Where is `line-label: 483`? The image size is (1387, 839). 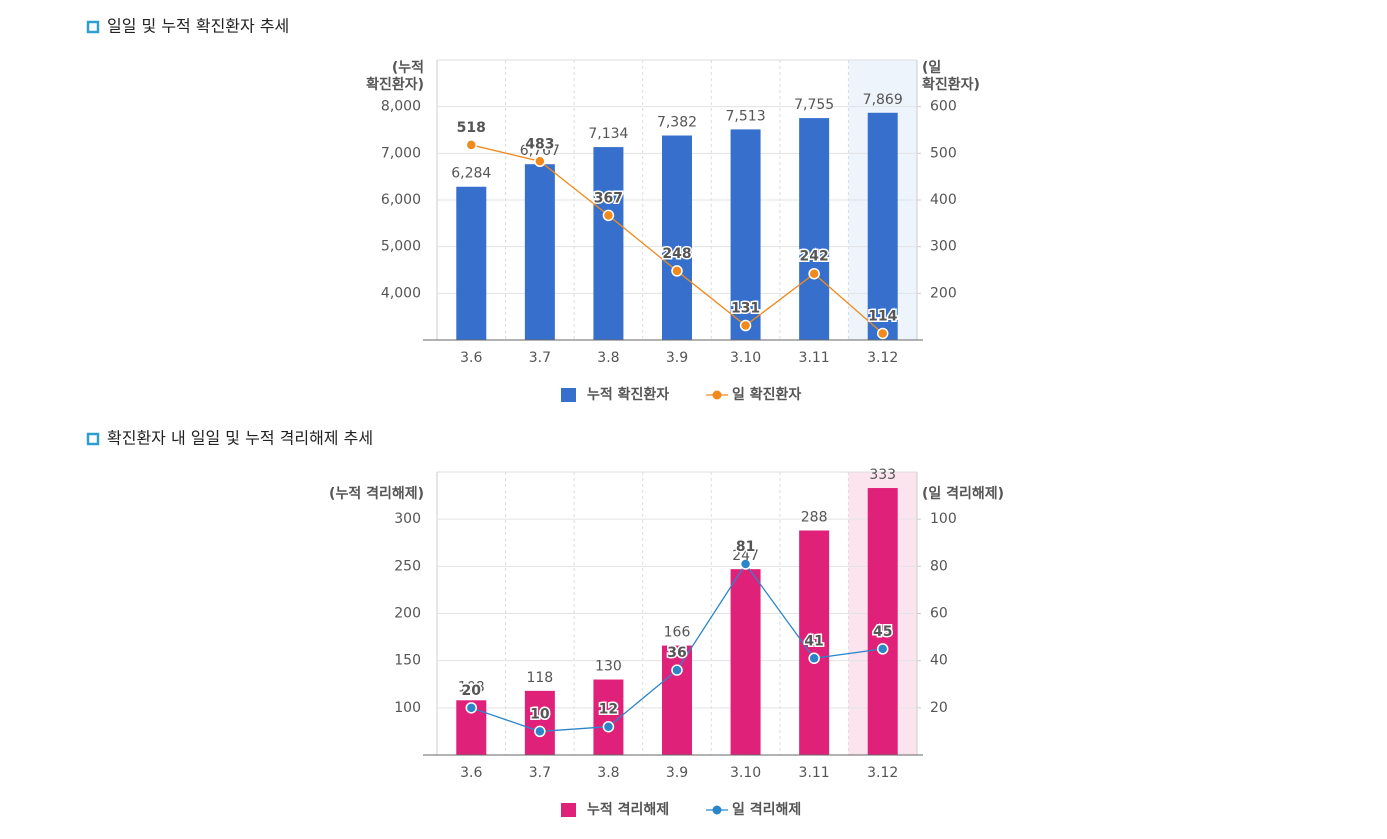
line-label: 483 is located at coordinates (539, 144).